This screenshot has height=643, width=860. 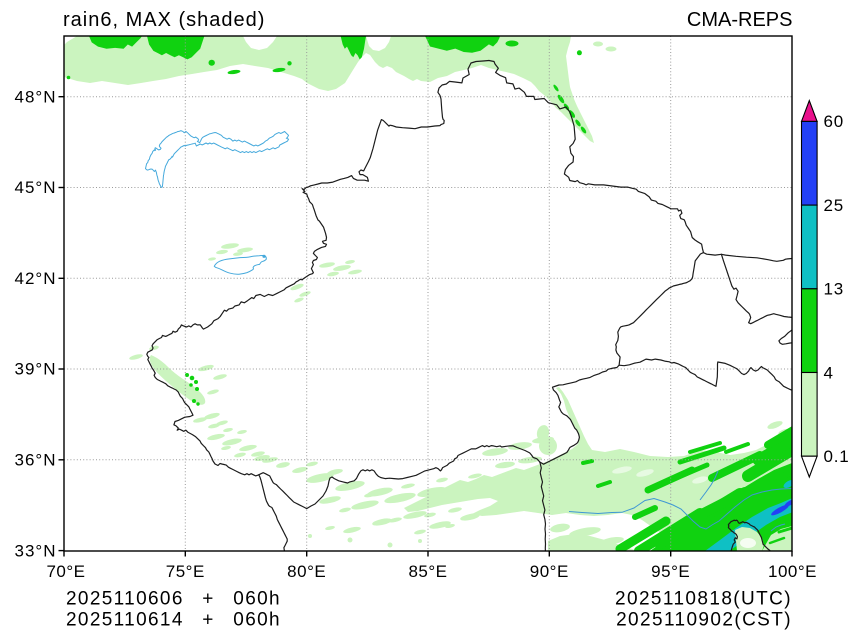 I want to click on svg-text: 0.1, so click(x=837, y=456).